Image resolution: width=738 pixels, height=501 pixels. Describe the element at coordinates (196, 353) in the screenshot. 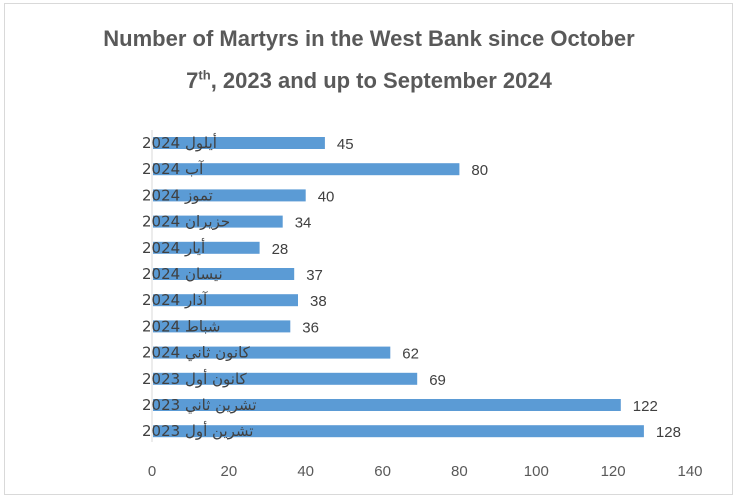

I see `category-label: كانون ثاني 2024` at that location.